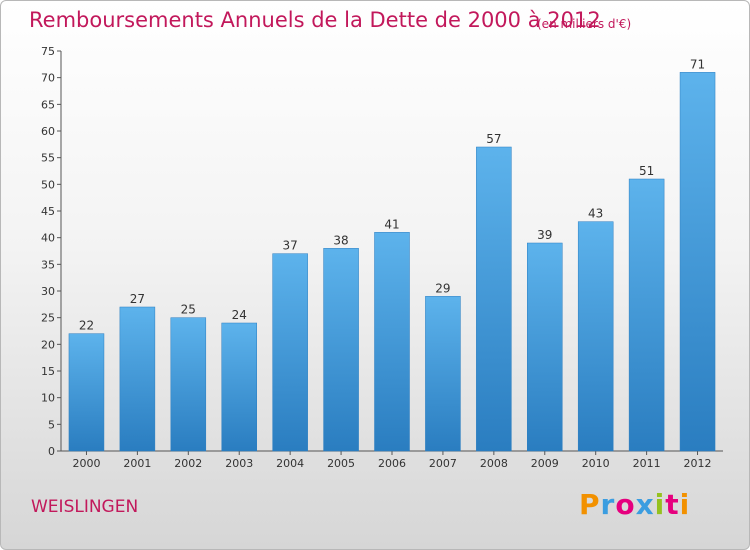 The height and width of the screenshot is (550, 750). I want to click on x-tick-label-2012: 2012, so click(698, 463).